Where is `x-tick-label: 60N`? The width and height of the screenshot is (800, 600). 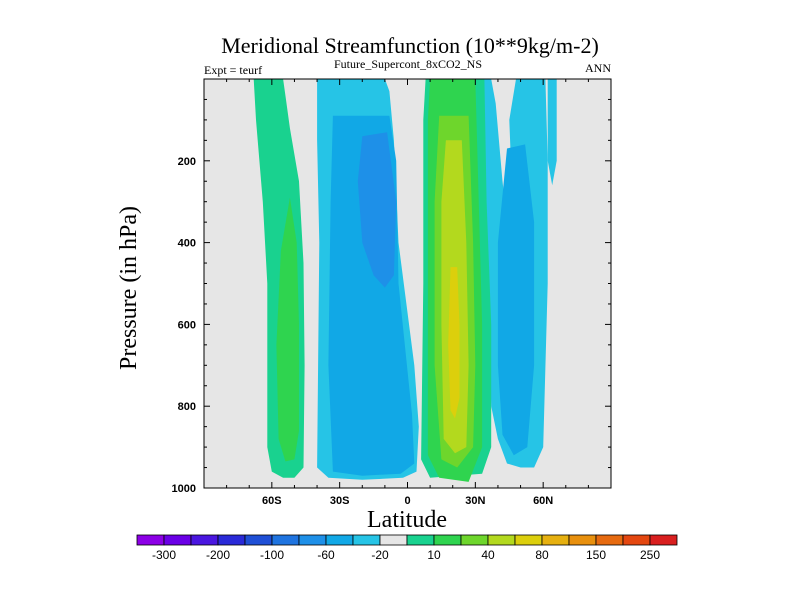
x-tick-label: 60N is located at coordinates (543, 501).